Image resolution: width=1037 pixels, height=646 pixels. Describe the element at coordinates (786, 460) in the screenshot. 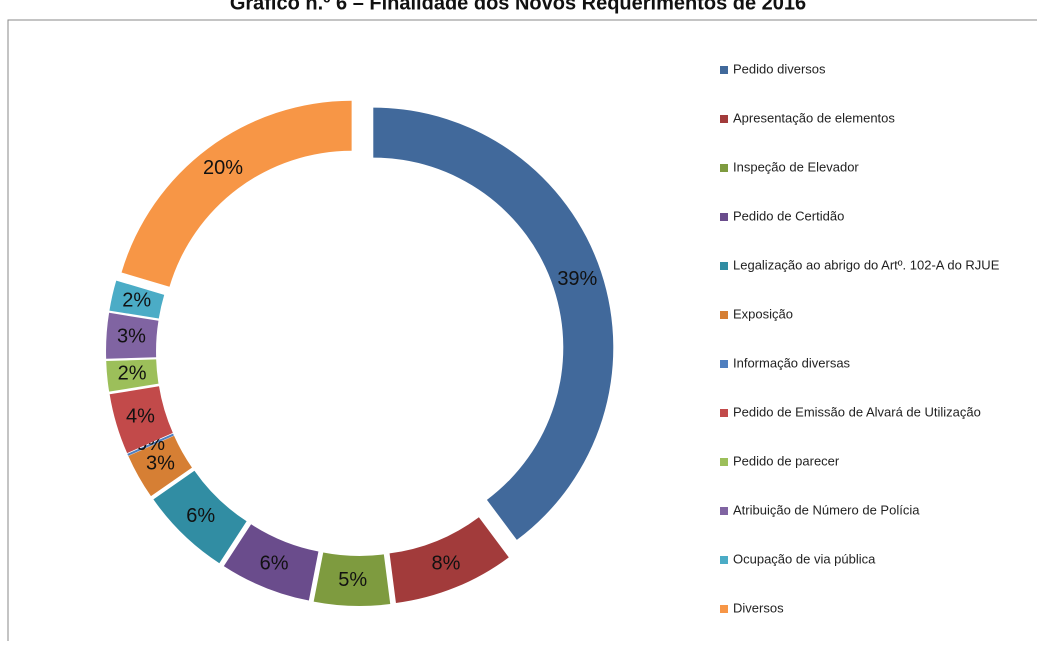

I see `legend-label: Pedido de parecer` at that location.